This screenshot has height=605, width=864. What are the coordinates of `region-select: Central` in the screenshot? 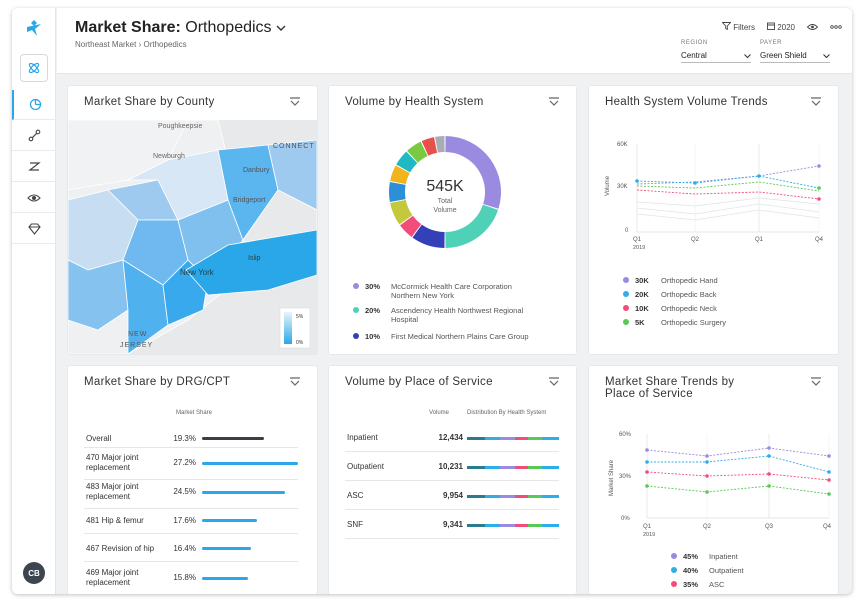 It's located at (716, 57).